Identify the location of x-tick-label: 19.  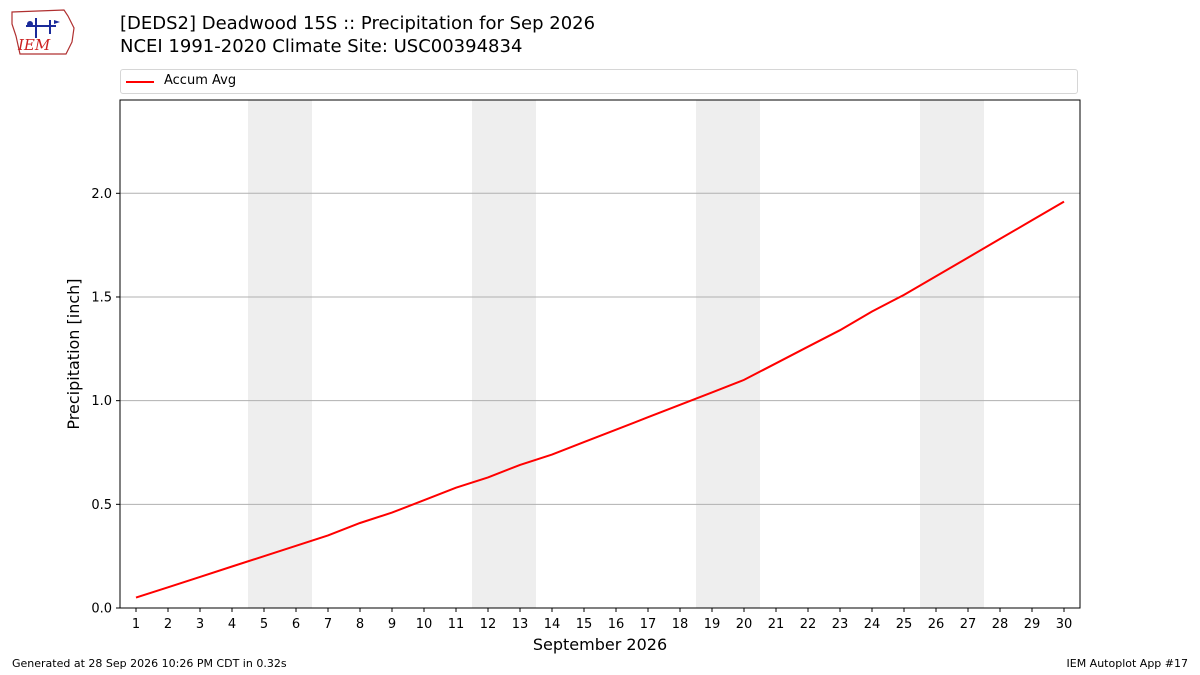
(712, 624).